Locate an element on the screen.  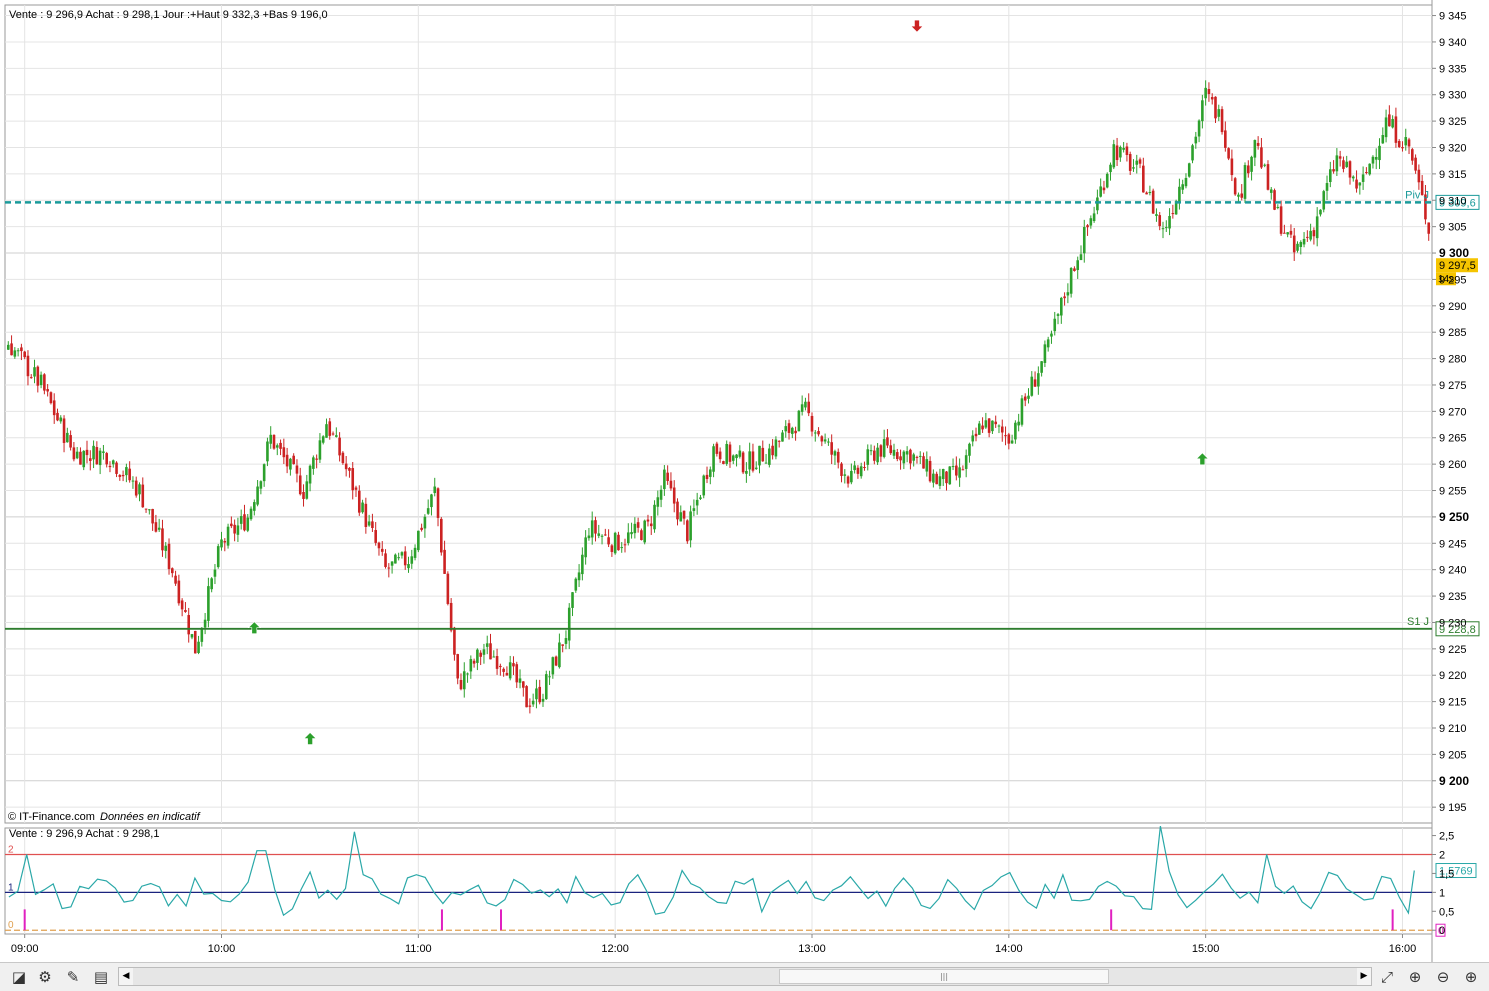
scroll-thumb: ||| is located at coordinates (944, 976).